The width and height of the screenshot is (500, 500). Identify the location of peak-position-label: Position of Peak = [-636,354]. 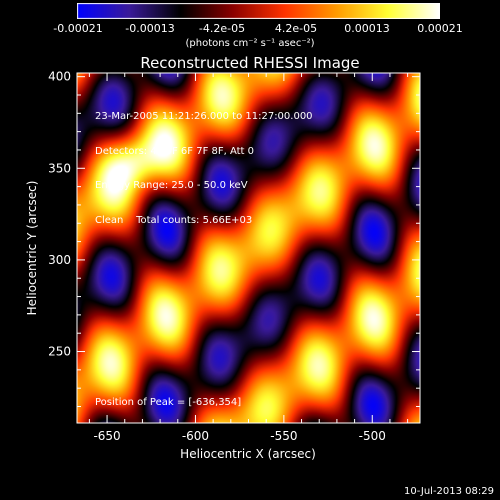
(168, 402).